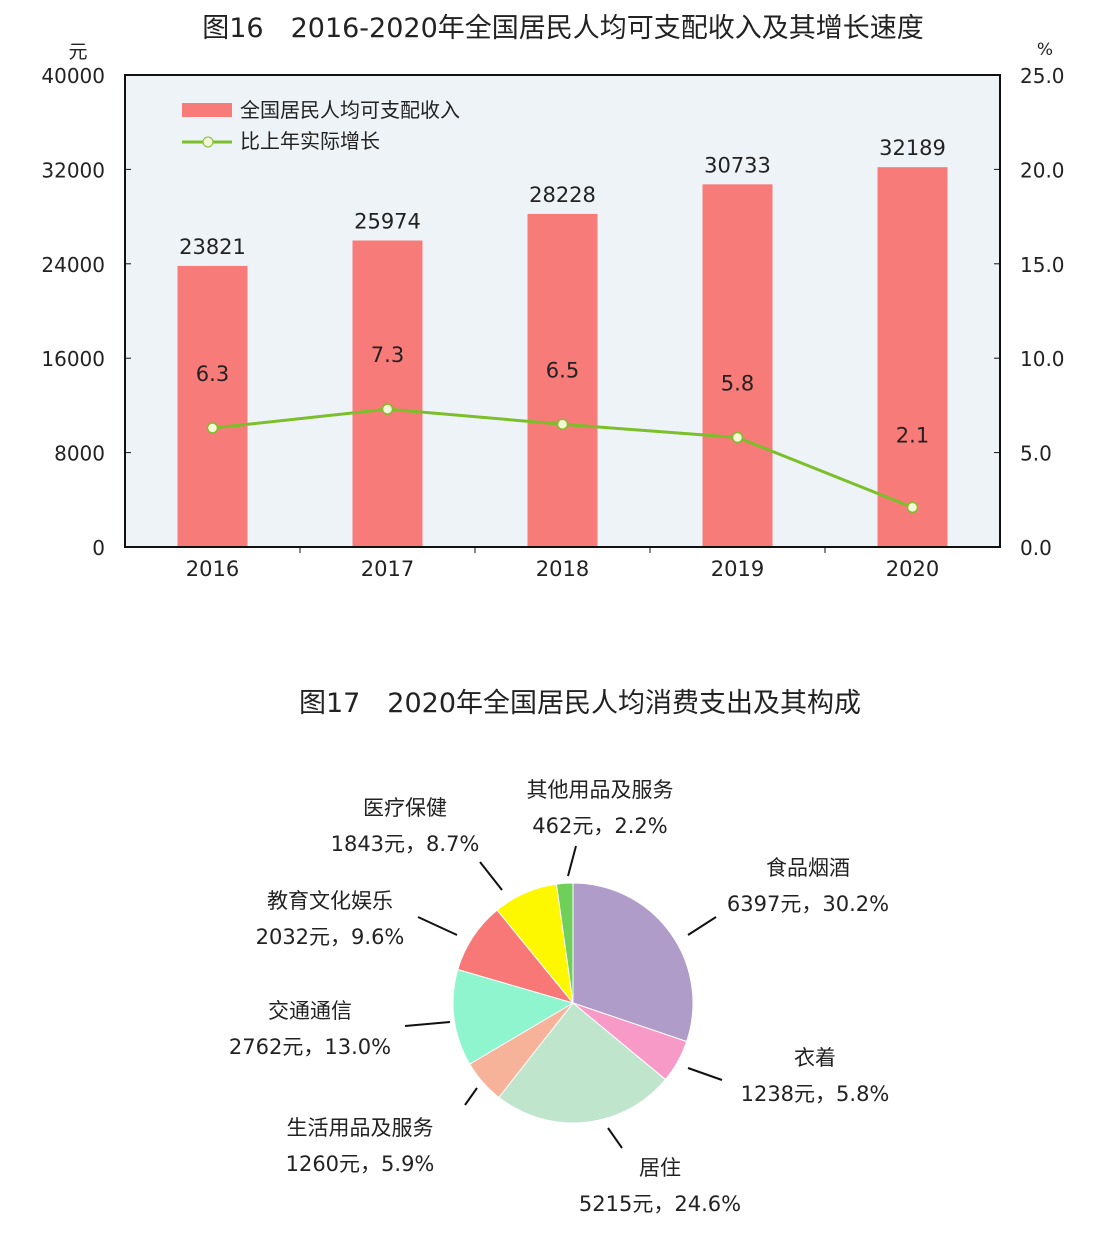 The height and width of the screenshot is (1258, 1112). Describe the element at coordinates (737, 383) in the screenshot. I see `growth-value-label: 5.8` at that location.